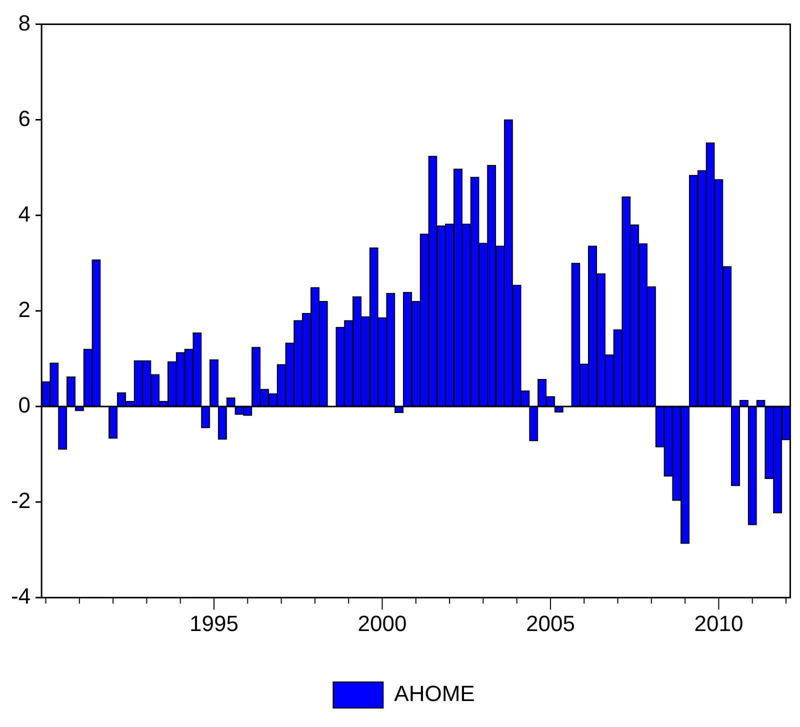 The width and height of the screenshot is (800, 727). Describe the element at coordinates (24, 405) in the screenshot. I see `y-tick-label: 0` at that location.